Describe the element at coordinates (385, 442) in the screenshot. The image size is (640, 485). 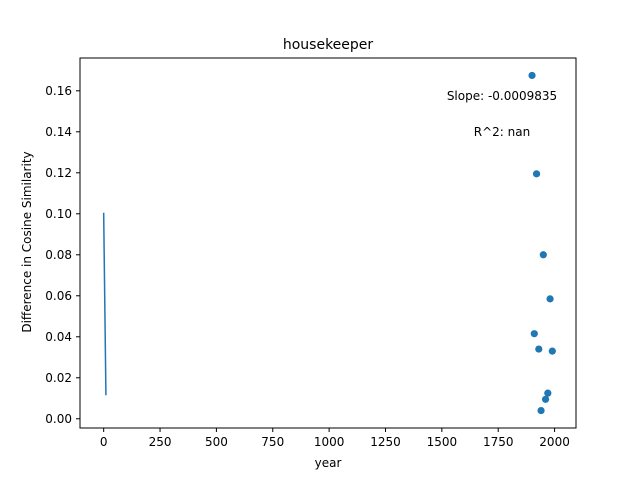
I see `x-tick-label: 1250` at that location.